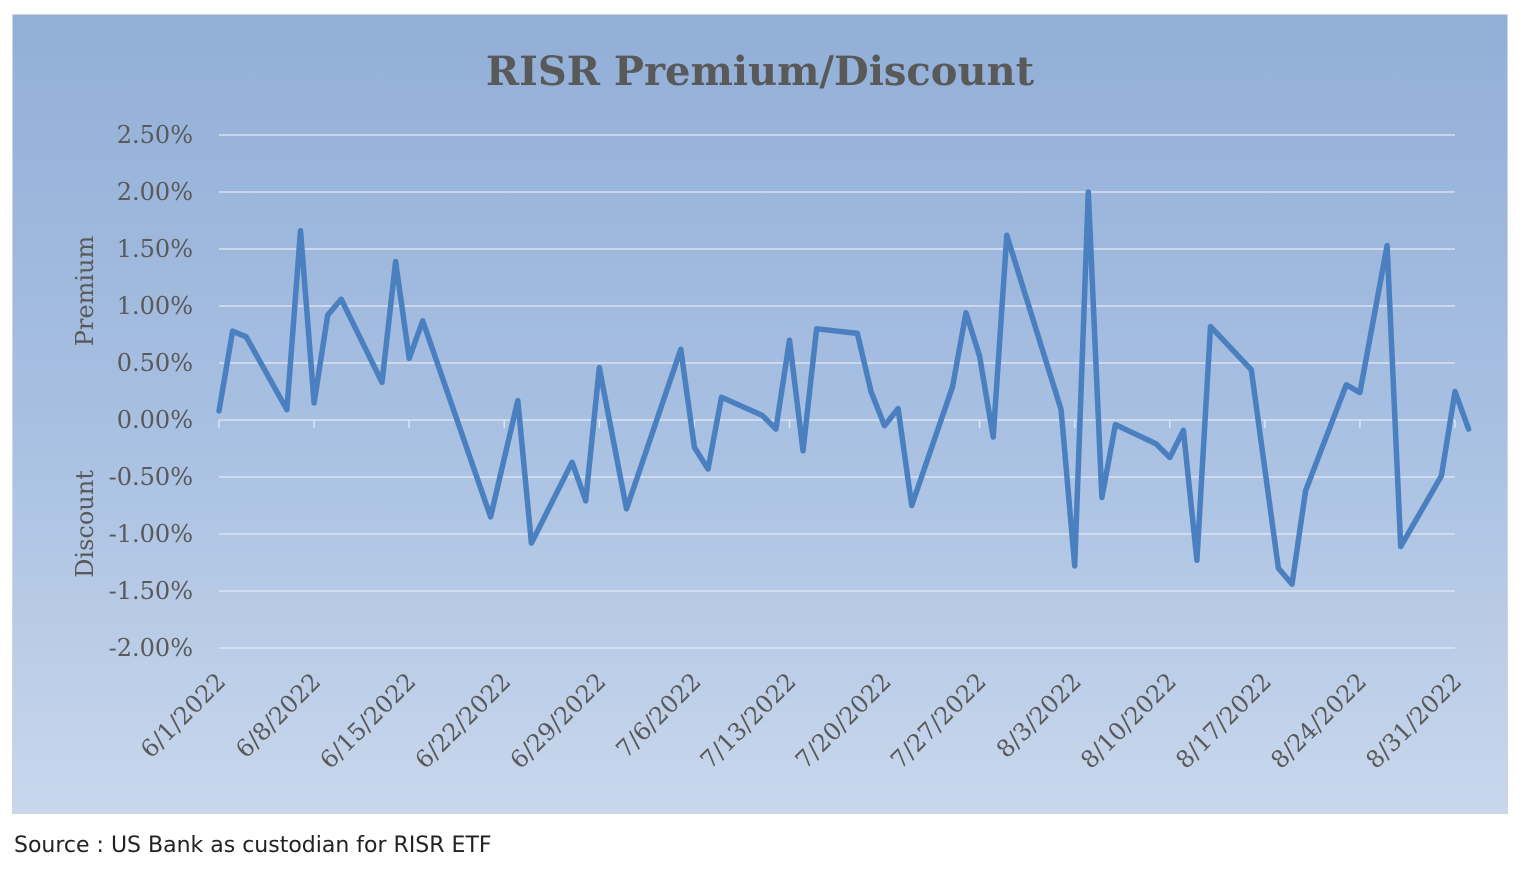  What do you see at coordinates (151, 534) in the screenshot?
I see `y-tick-label: -1.00%` at bounding box center [151, 534].